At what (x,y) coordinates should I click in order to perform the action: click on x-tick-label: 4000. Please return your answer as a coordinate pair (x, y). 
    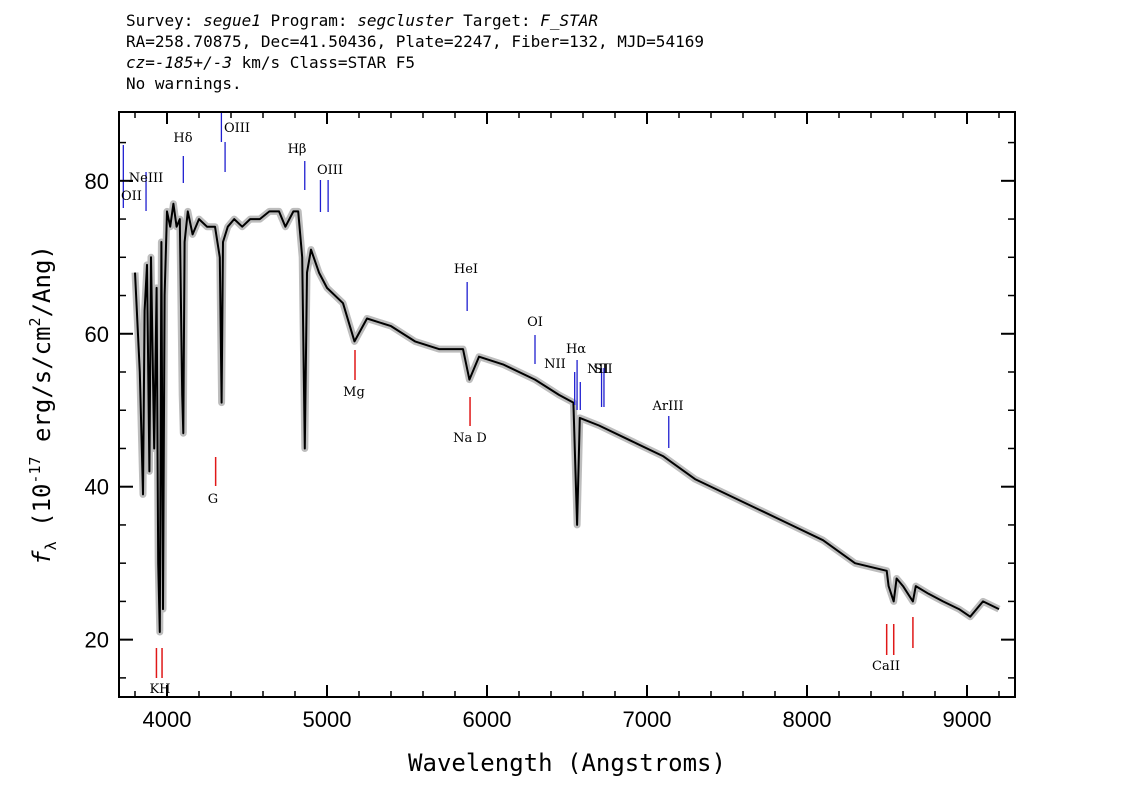
    Looking at the image, I should click on (167, 719).